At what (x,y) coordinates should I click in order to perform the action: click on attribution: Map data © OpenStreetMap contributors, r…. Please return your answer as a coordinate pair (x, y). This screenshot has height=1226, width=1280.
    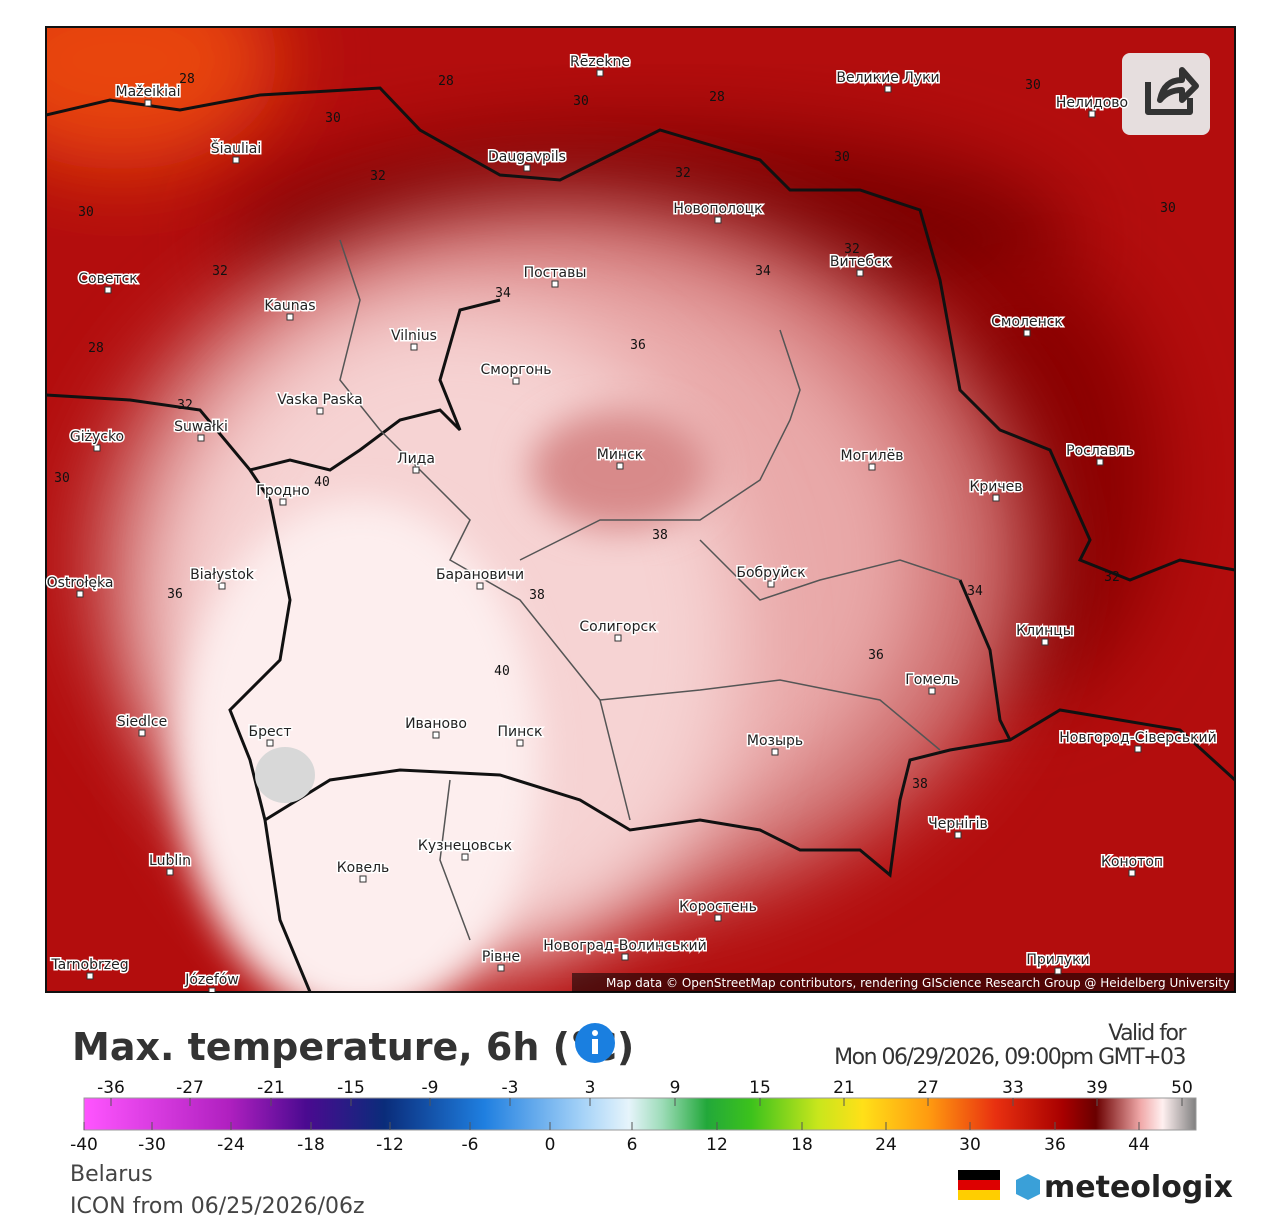
    Looking at the image, I should click on (918, 983).